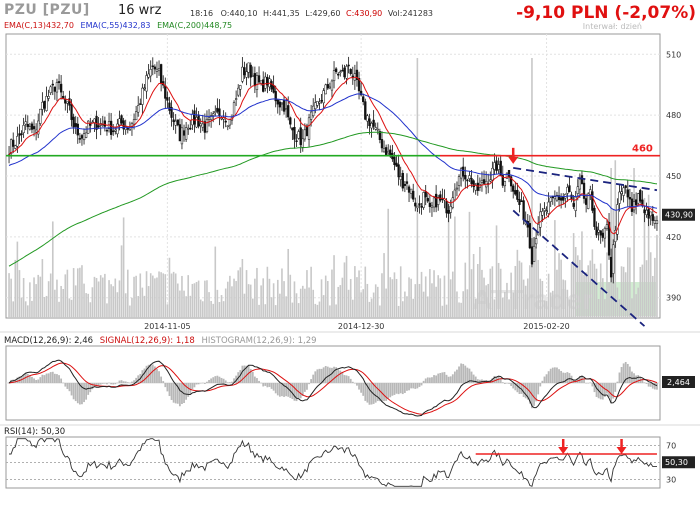 This screenshot has height=522, width=700. Describe the element at coordinates (181, 25) in the screenshot. I see `ema200-legend-name: EMA(C,200)` at that location.